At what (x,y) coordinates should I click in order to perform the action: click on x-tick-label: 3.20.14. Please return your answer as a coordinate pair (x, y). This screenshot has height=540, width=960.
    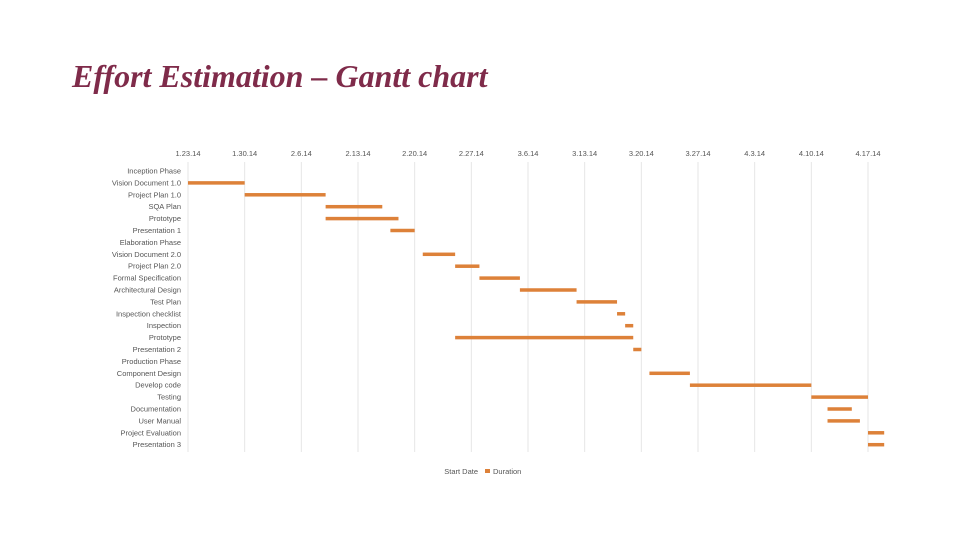
    Looking at the image, I should click on (641, 153).